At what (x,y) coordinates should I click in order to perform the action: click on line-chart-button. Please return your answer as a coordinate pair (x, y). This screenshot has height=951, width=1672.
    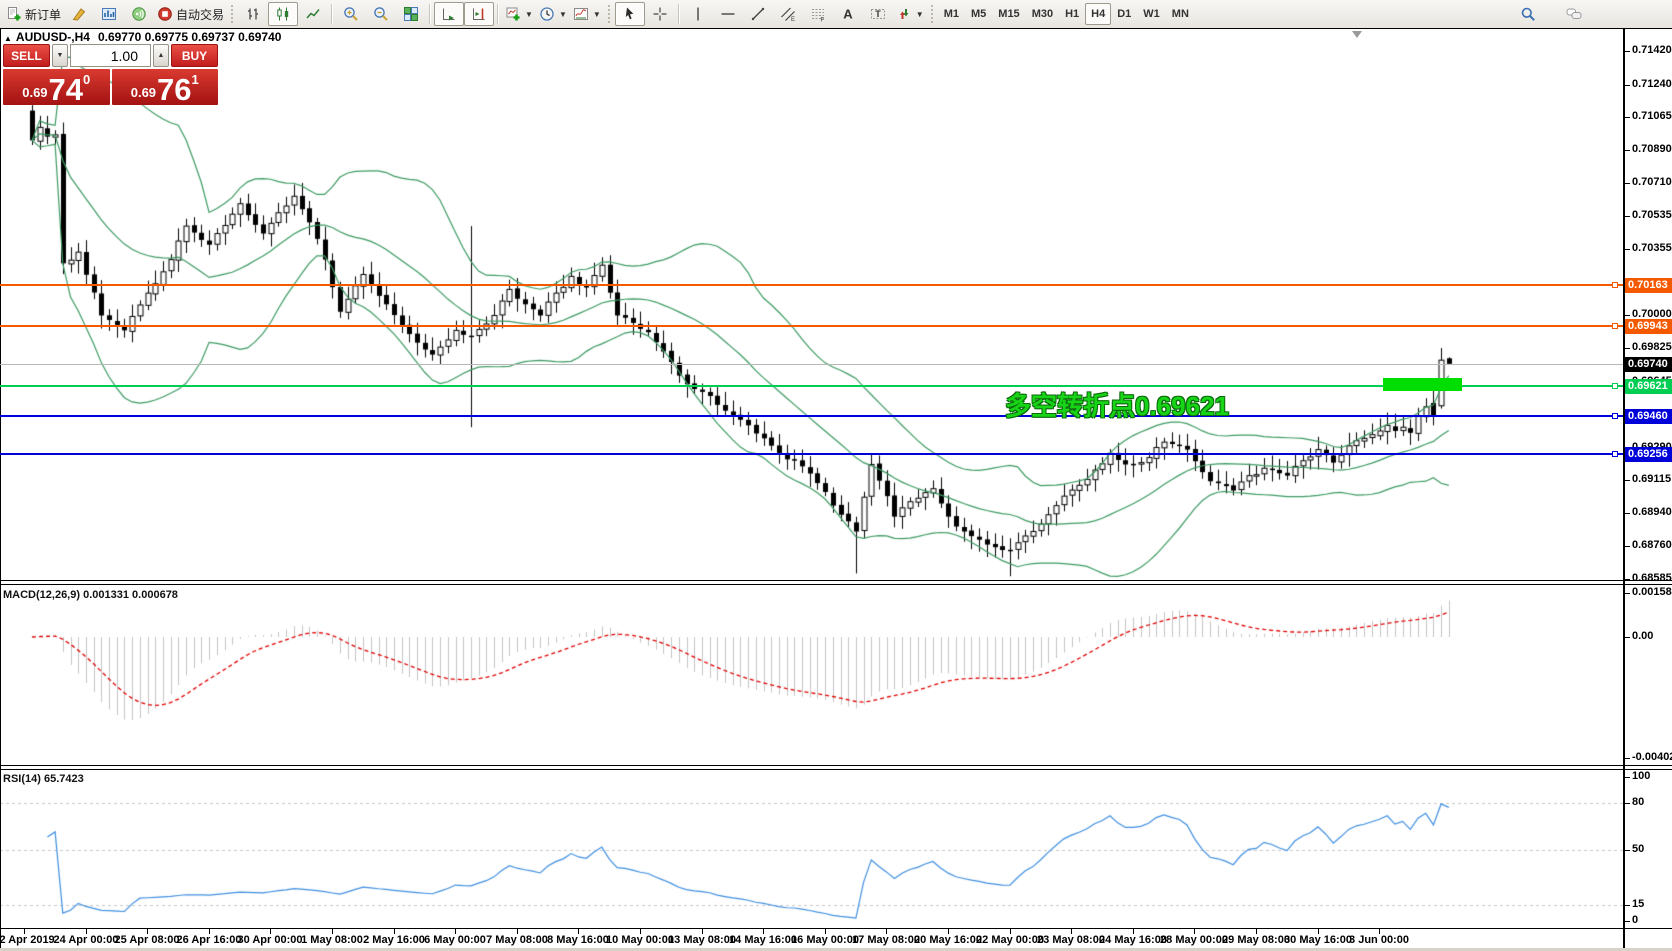
    Looking at the image, I should click on (313, 14).